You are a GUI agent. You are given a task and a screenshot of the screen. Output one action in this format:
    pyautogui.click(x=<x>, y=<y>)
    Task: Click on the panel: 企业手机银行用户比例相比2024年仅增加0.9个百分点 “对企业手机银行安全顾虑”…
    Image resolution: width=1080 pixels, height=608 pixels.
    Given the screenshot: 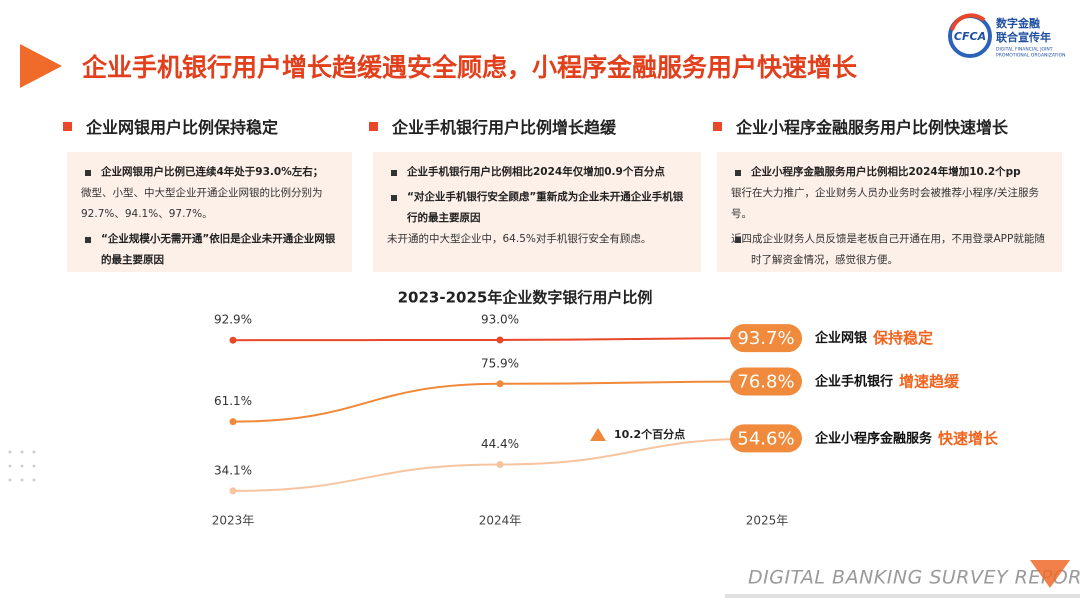 What is the action you would take?
    pyautogui.click(x=537, y=212)
    